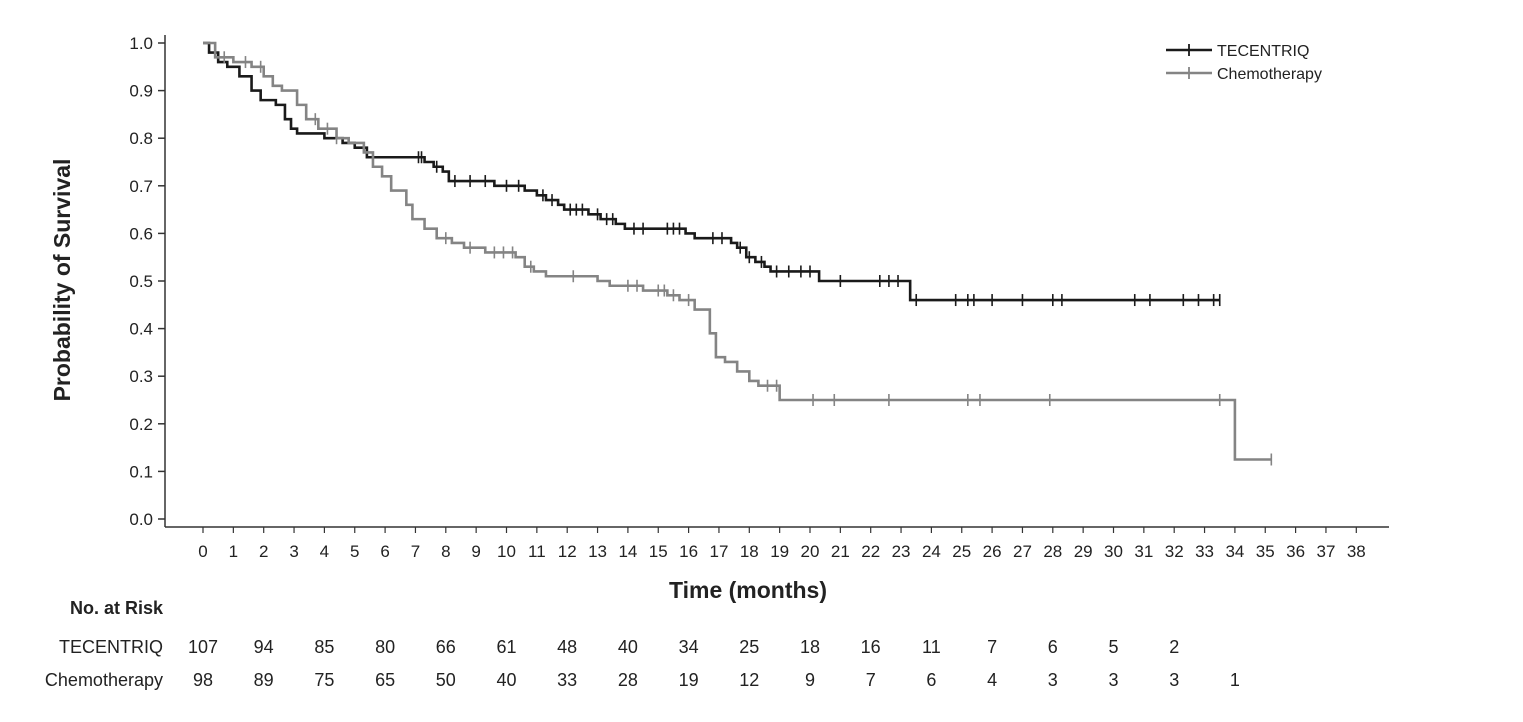 The height and width of the screenshot is (722, 1523). What do you see at coordinates (1269, 74) in the screenshot?
I see `legend-label-chemotherapy: Chemotherapy` at bounding box center [1269, 74].